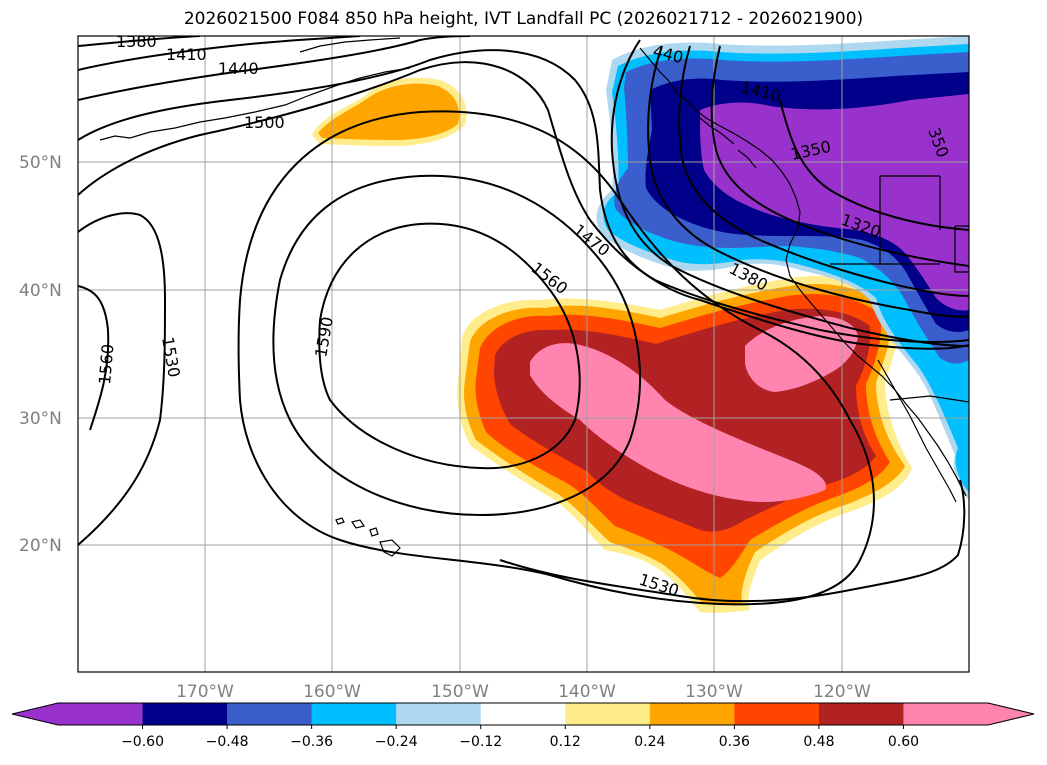 The image size is (1047, 765). I want to click on contour-label: 1380, so click(136, 41).